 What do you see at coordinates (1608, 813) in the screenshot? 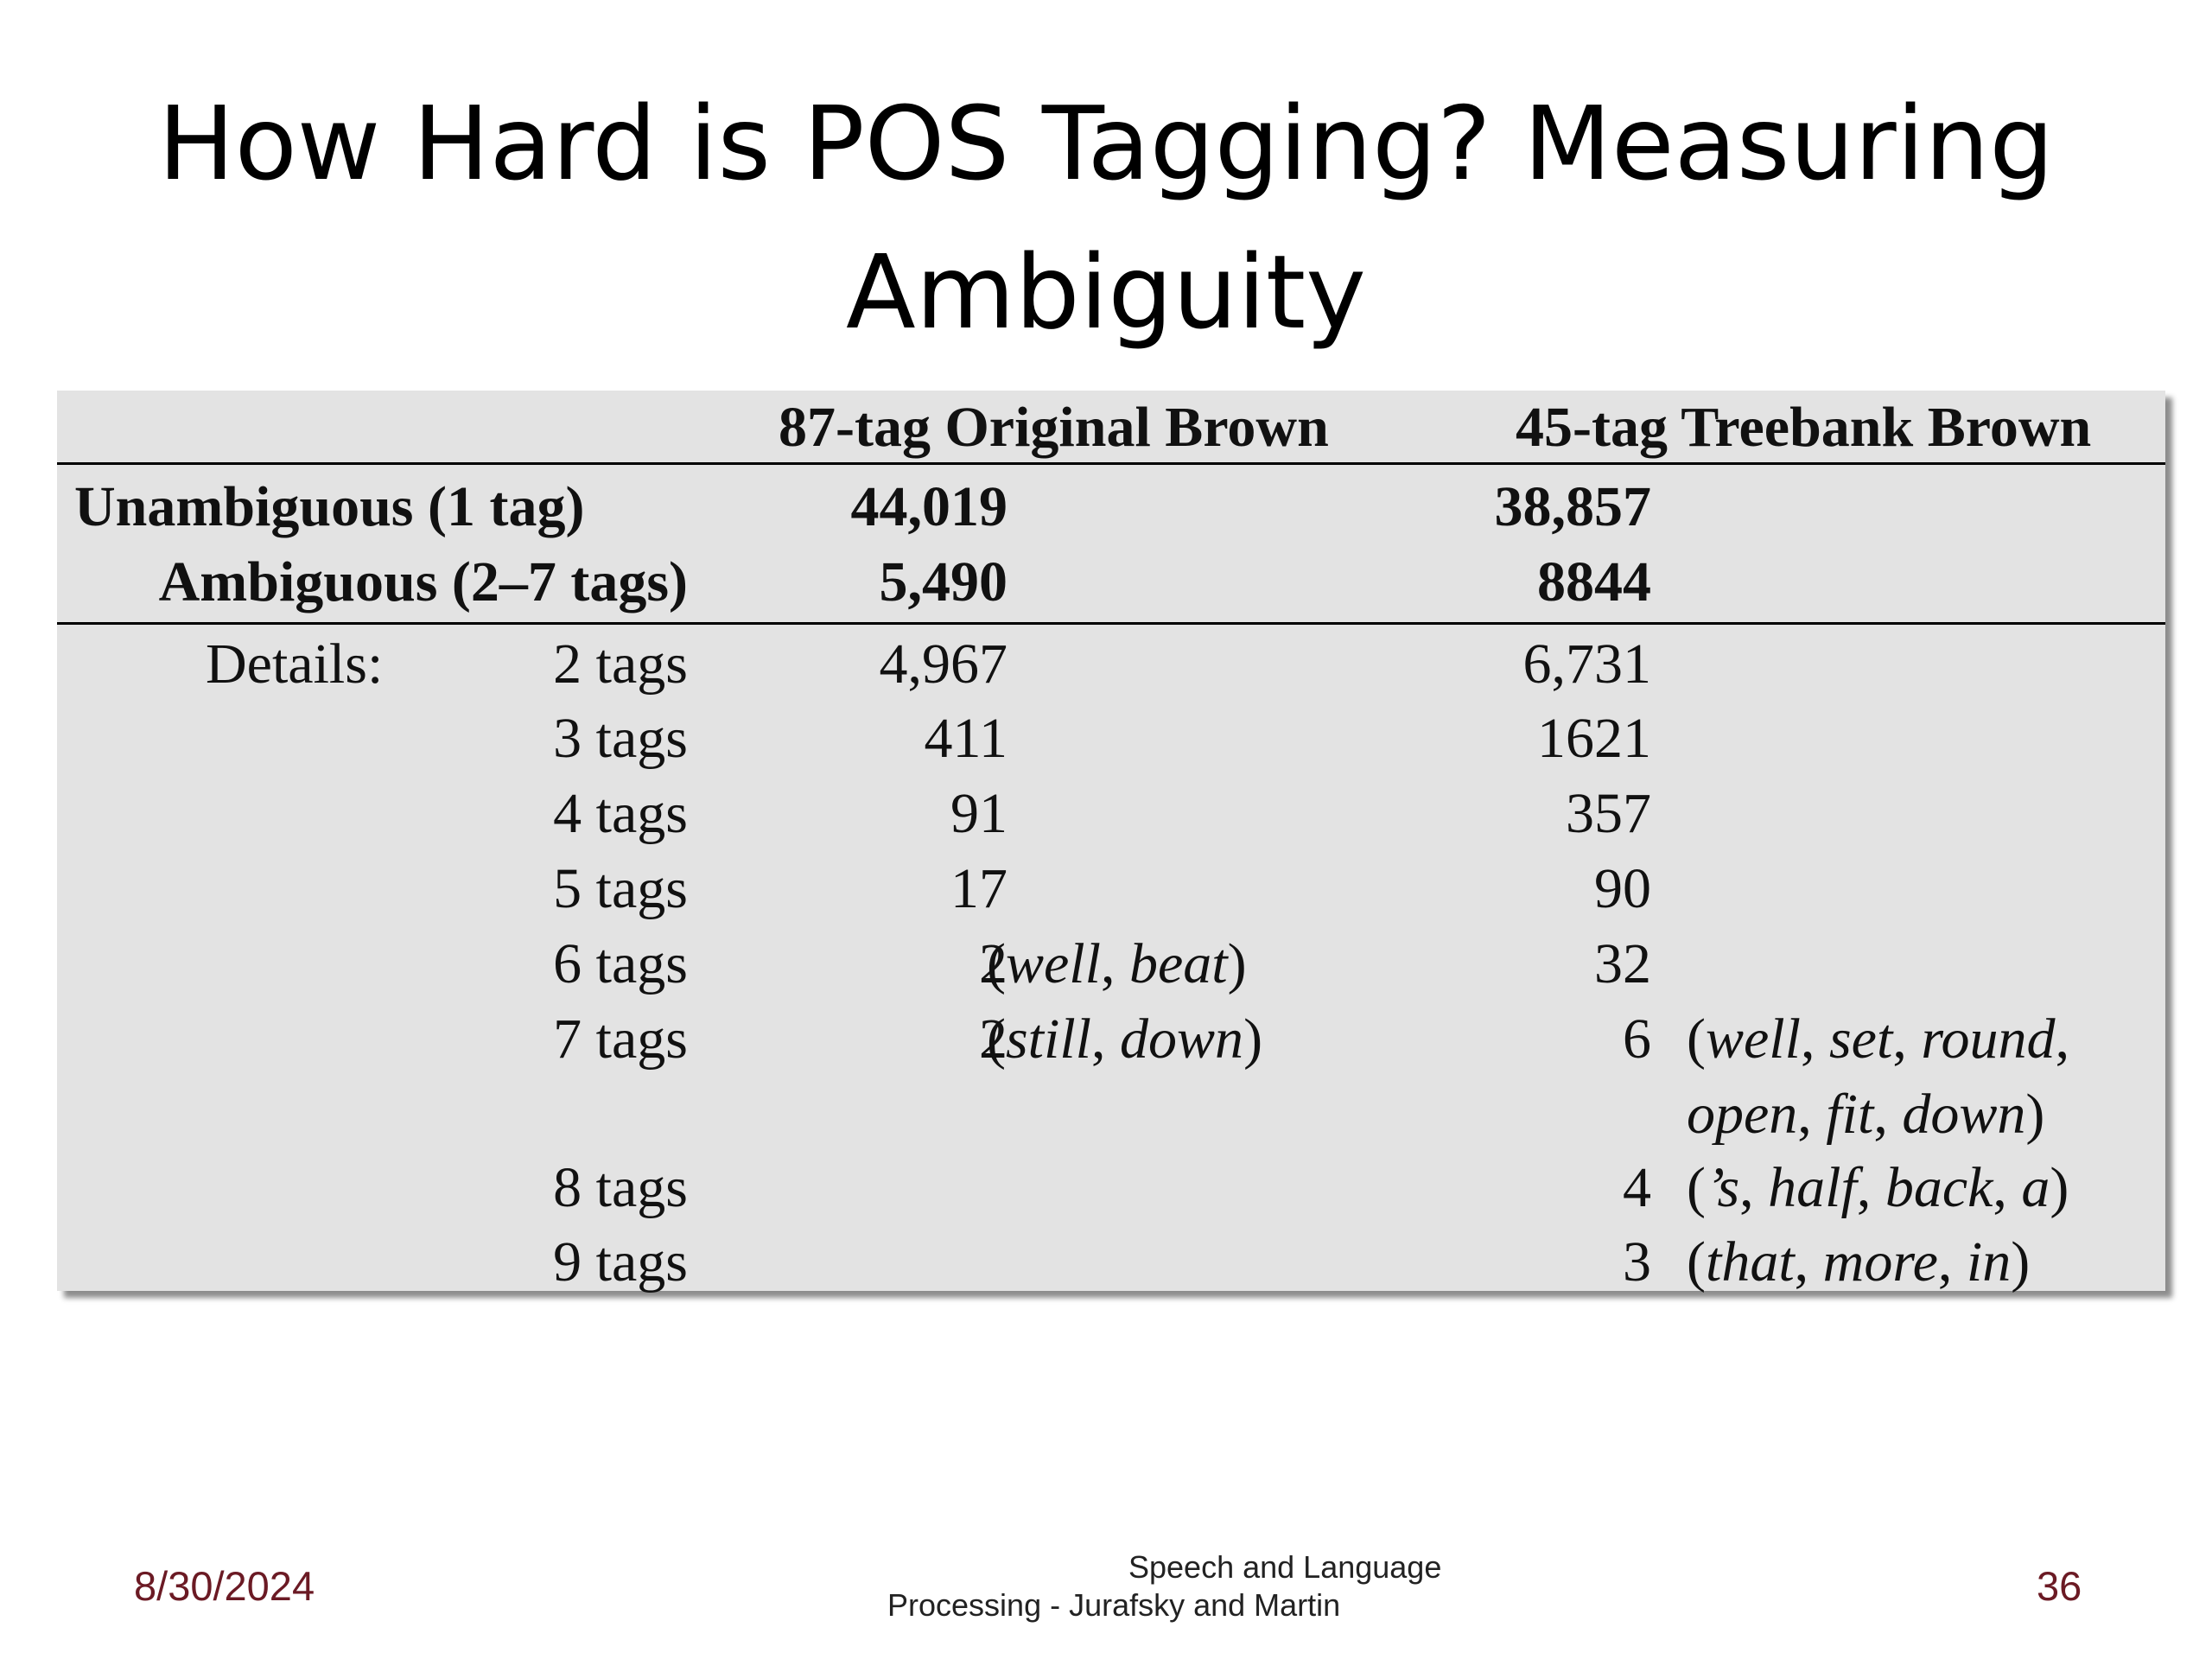
I see `details-row-45-value: 357` at bounding box center [1608, 813].